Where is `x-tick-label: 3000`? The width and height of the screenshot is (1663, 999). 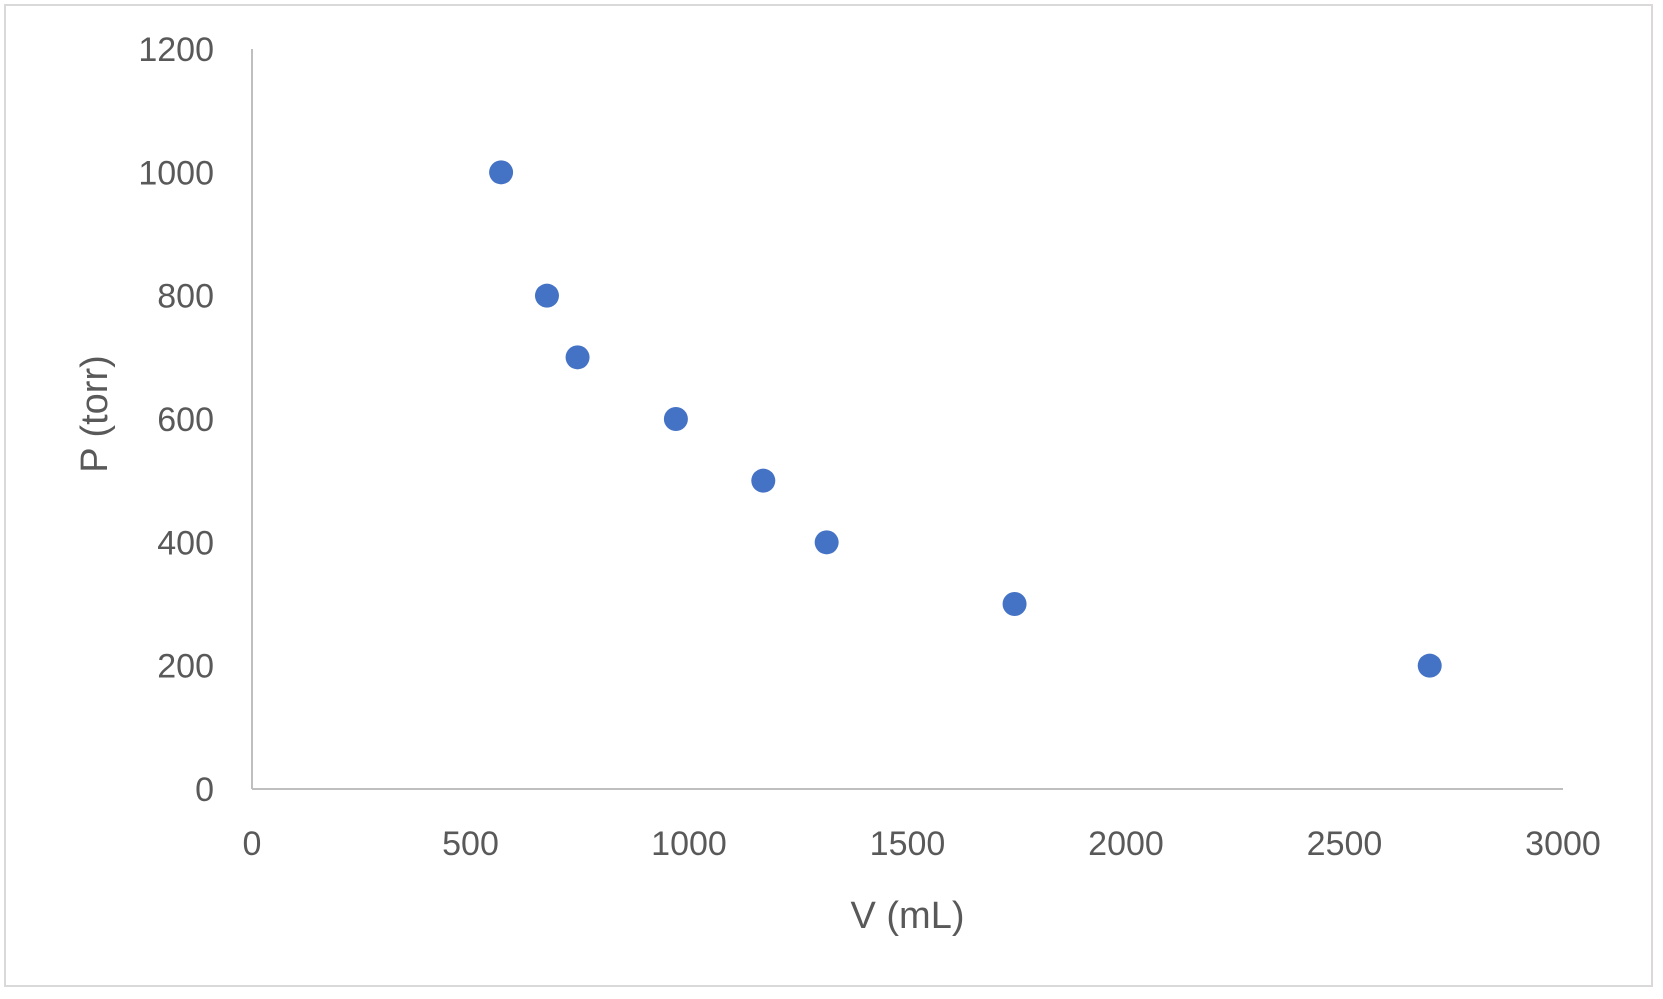
x-tick-label: 3000 is located at coordinates (1563, 844).